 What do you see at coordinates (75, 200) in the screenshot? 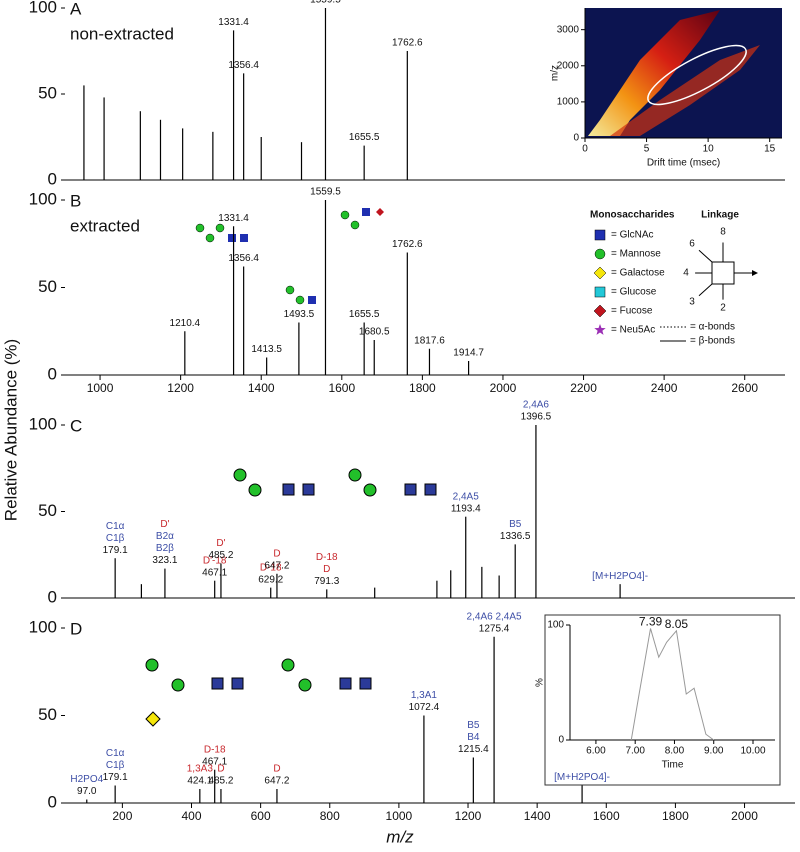
I see `panel-letter: B` at bounding box center [75, 200].